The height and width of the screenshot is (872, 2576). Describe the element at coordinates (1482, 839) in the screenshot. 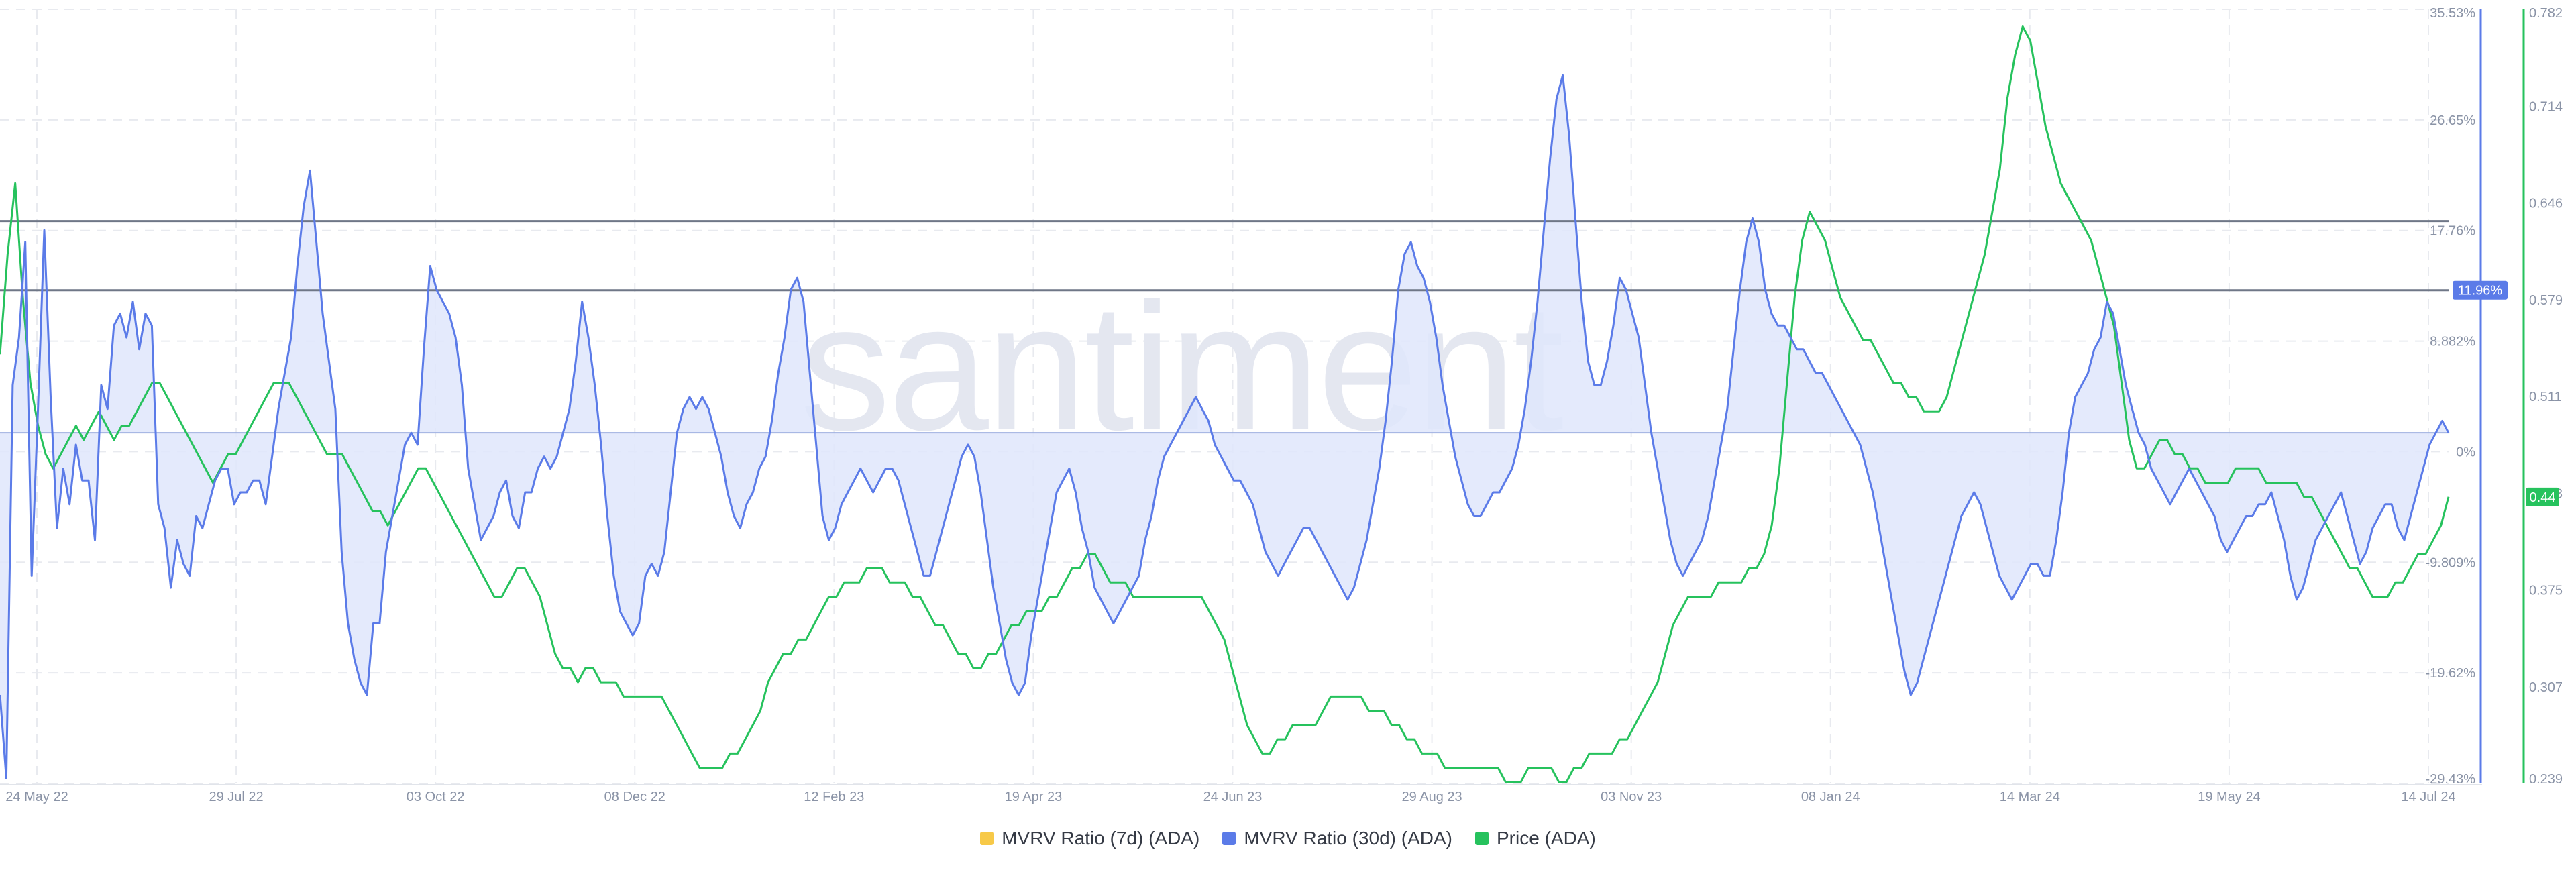

I see `price-swatch-icon` at that location.